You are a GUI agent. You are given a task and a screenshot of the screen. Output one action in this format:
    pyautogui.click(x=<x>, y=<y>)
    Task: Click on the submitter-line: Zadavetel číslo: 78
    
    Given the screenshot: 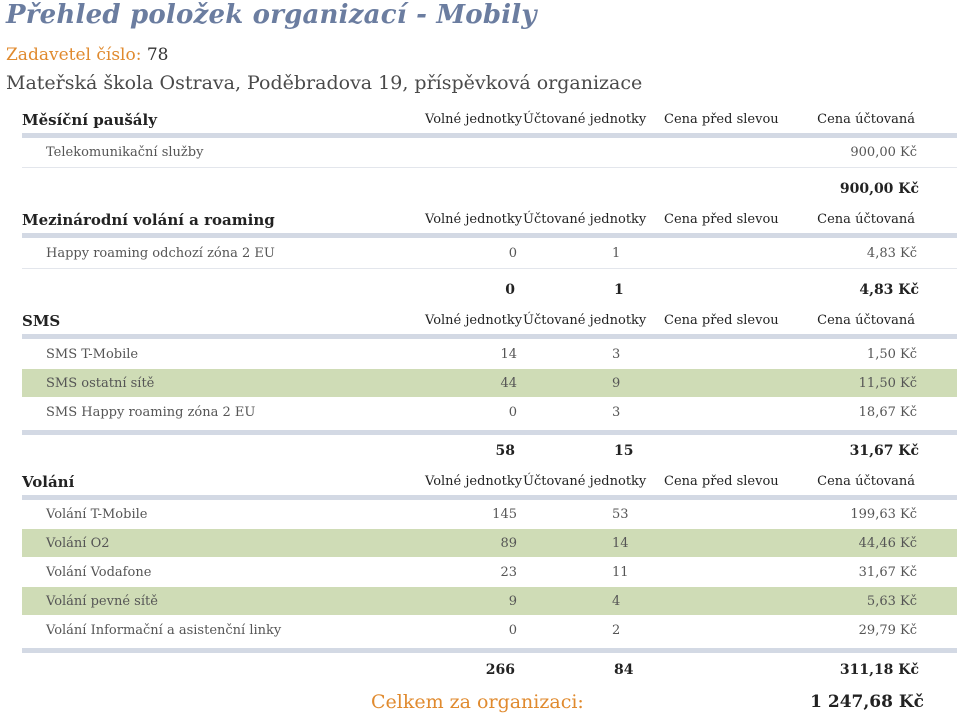 What is the action you would take?
    pyautogui.click(x=87, y=55)
    